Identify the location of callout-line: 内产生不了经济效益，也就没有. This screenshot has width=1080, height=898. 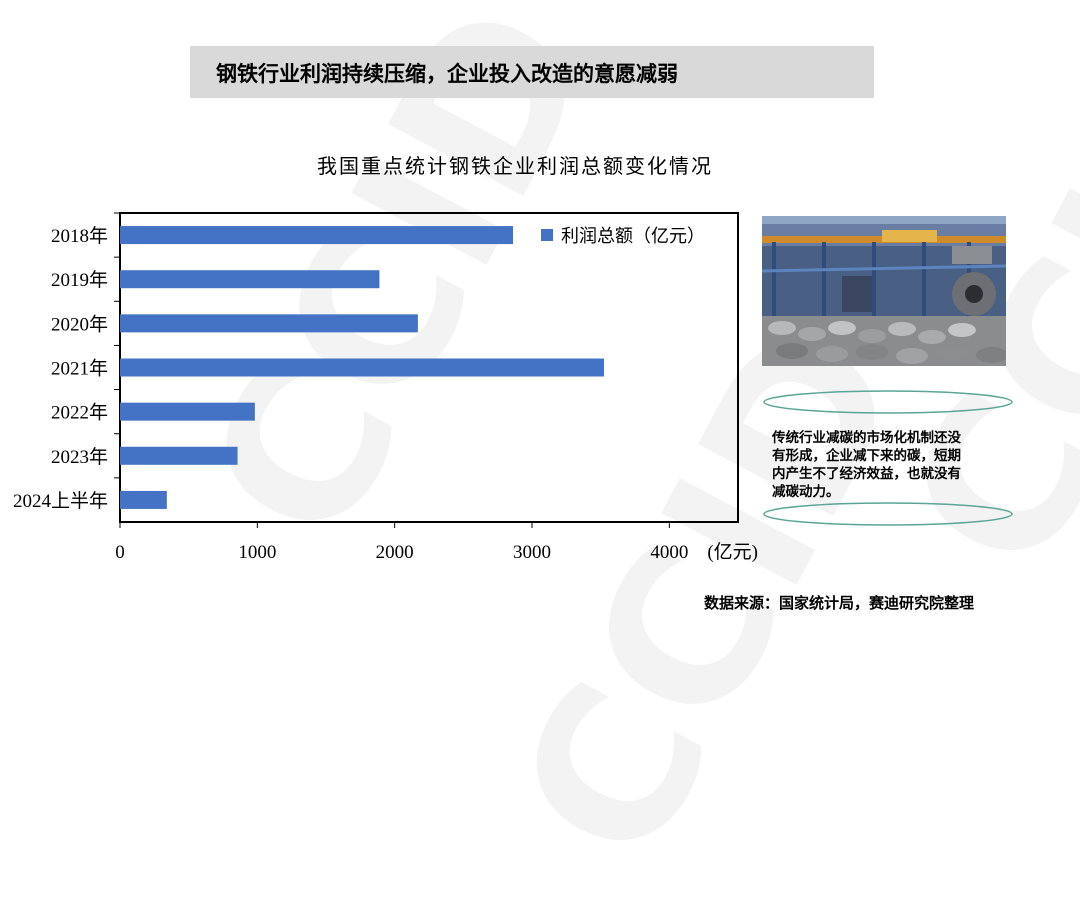
(866, 474).